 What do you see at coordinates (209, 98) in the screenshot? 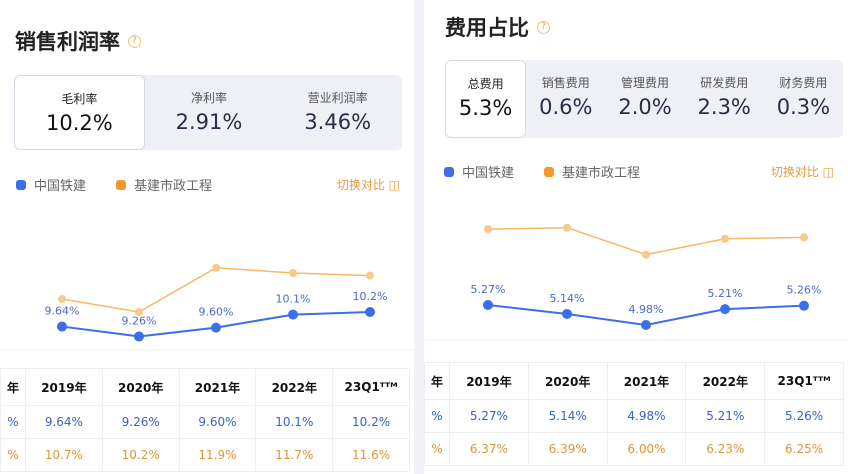
I see `tab-label: 净利率` at bounding box center [209, 98].